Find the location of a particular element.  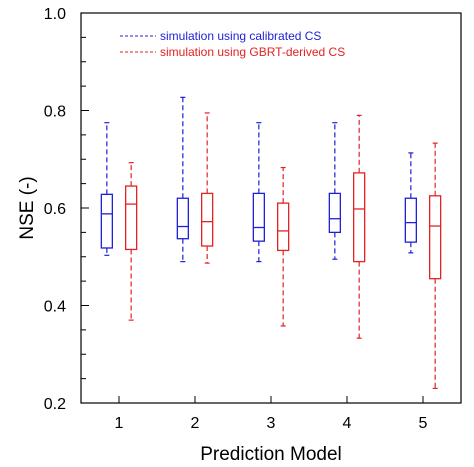

y-tick-label: 0.8 is located at coordinates (55, 112).